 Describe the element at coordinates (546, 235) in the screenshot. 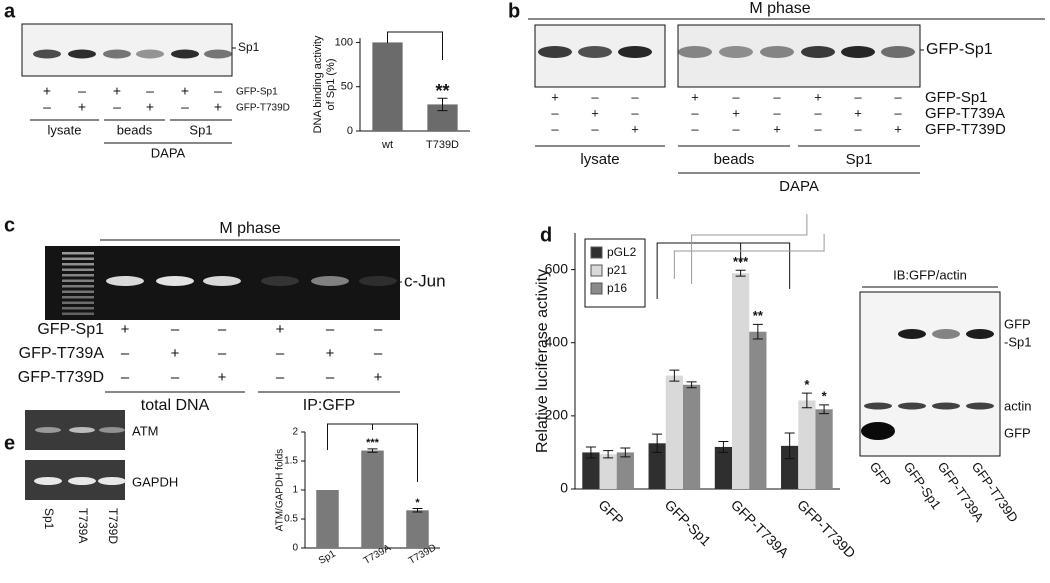

I see `panel-label: d` at that location.